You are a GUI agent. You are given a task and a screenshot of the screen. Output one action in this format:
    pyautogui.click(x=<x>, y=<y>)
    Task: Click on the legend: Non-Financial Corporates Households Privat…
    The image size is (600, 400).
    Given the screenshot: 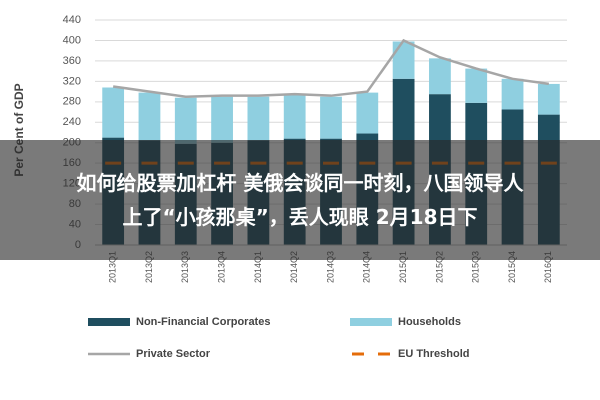 What is the action you would take?
    pyautogui.click(x=279, y=338)
    